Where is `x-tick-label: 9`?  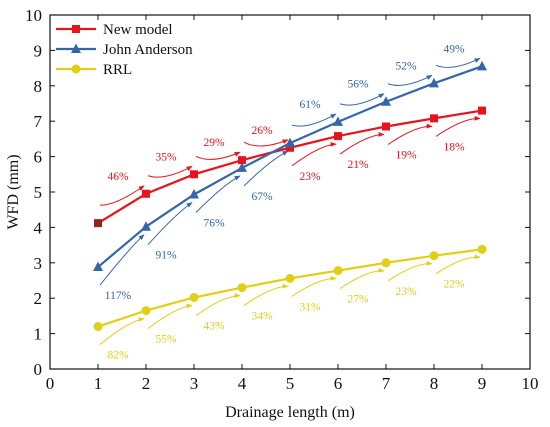 x-tick-label: 9 is located at coordinates (482, 383).